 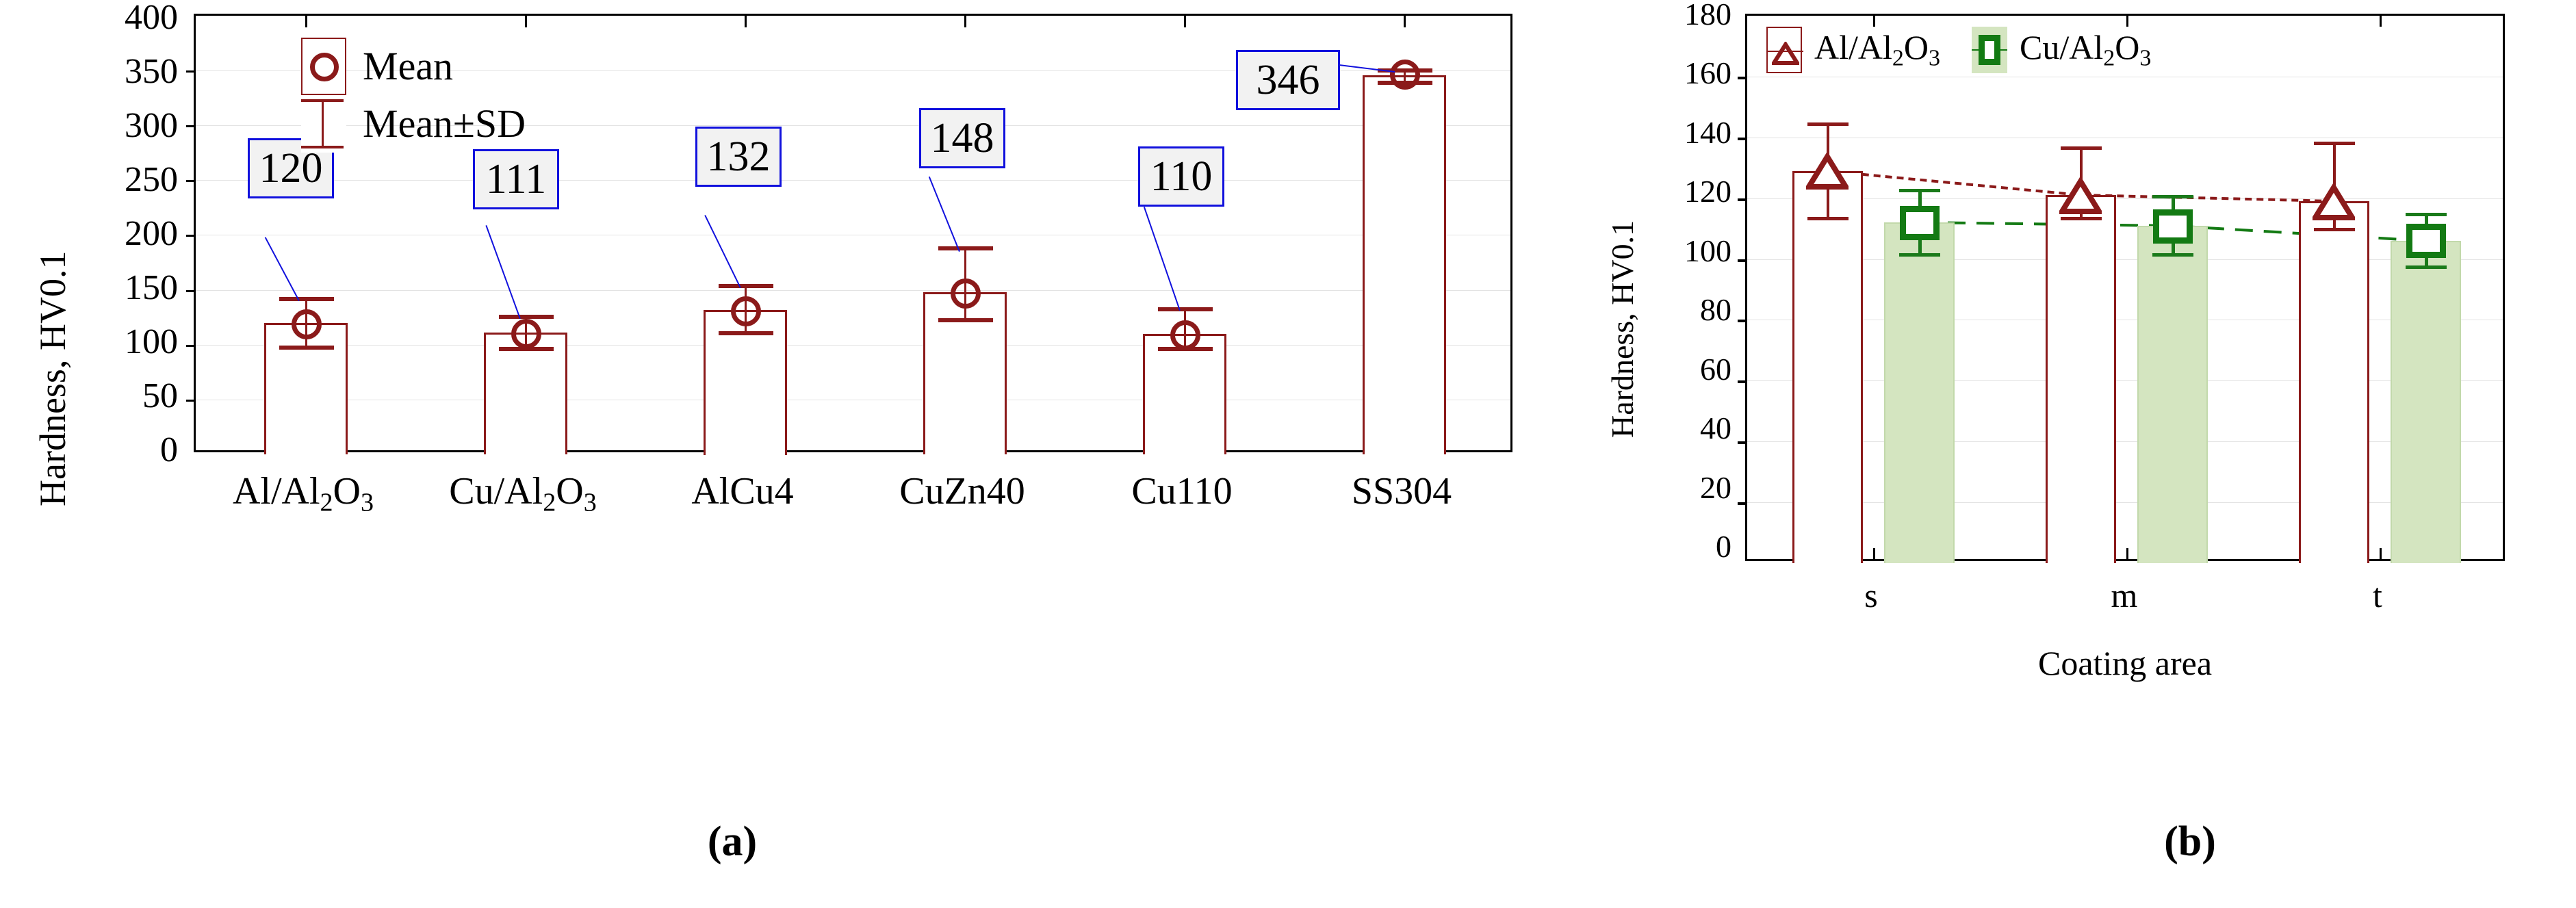 What do you see at coordinates (742, 491) in the screenshot?
I see `panel-a-xtick-alcu4: AlCu4` at bounding box center [742, 491].